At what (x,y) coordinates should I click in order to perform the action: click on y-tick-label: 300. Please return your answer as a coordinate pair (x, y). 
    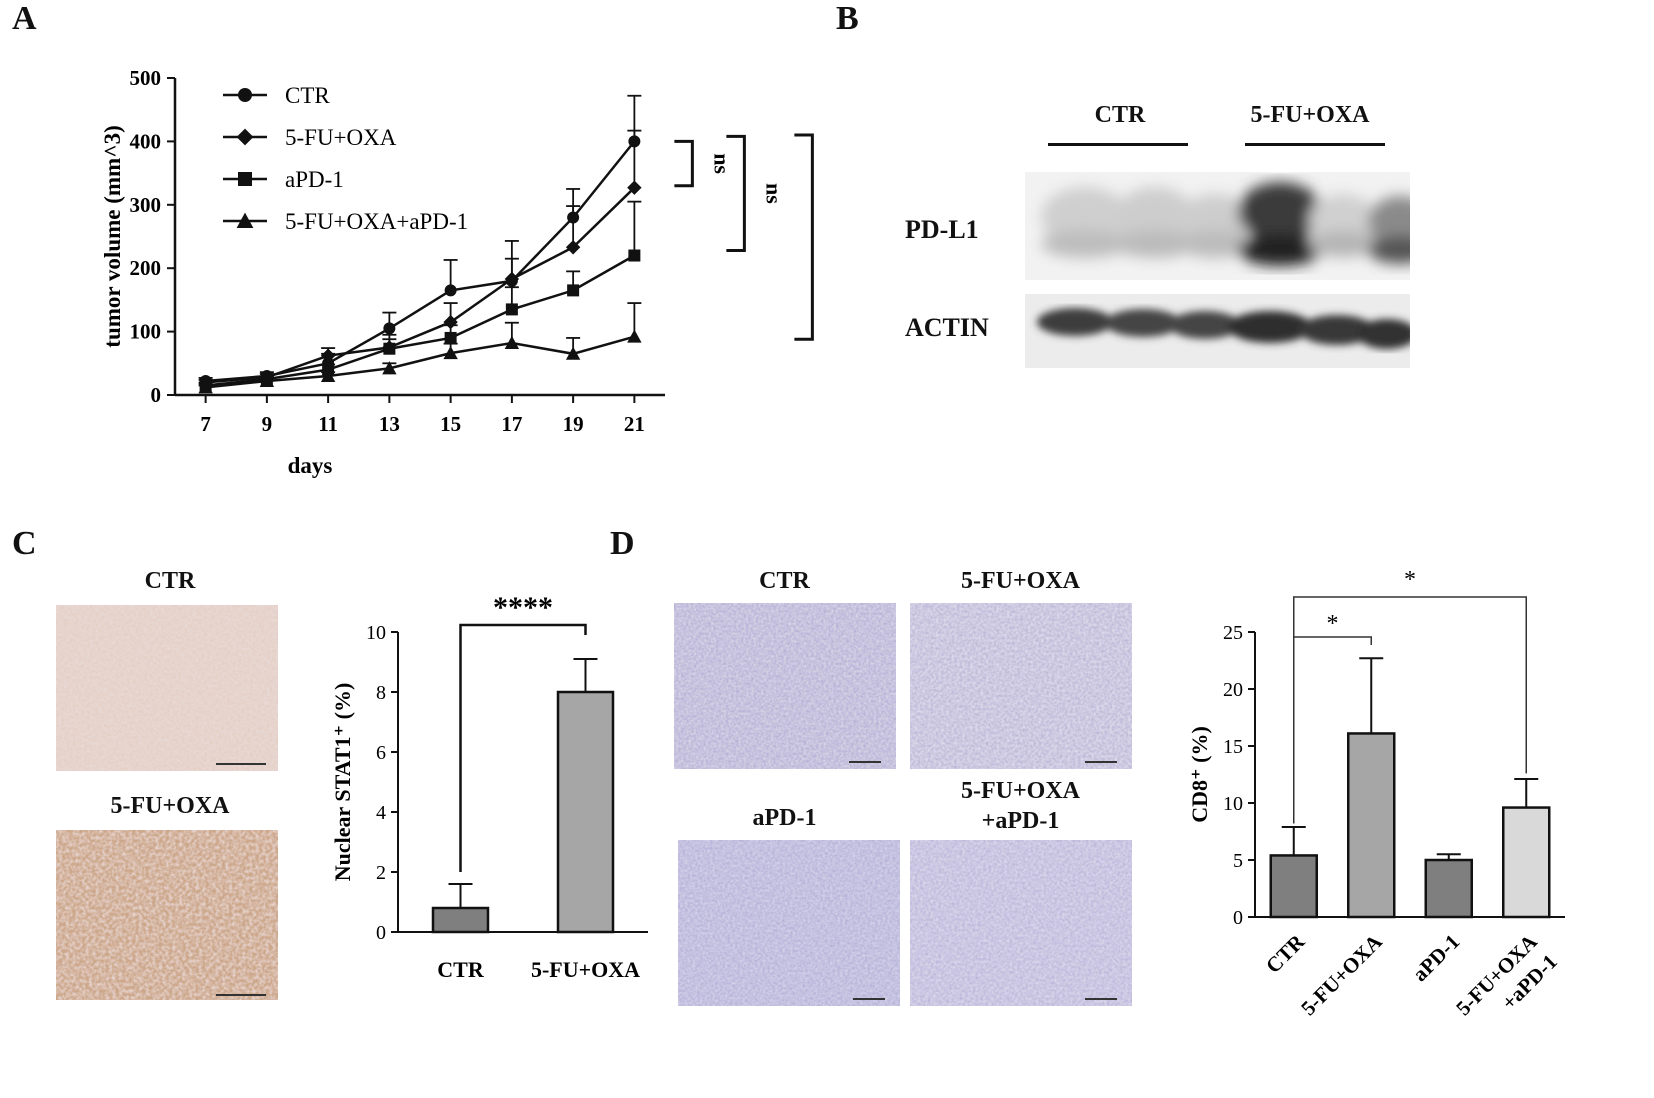
    Looking at the image, I should click on (146, 205).